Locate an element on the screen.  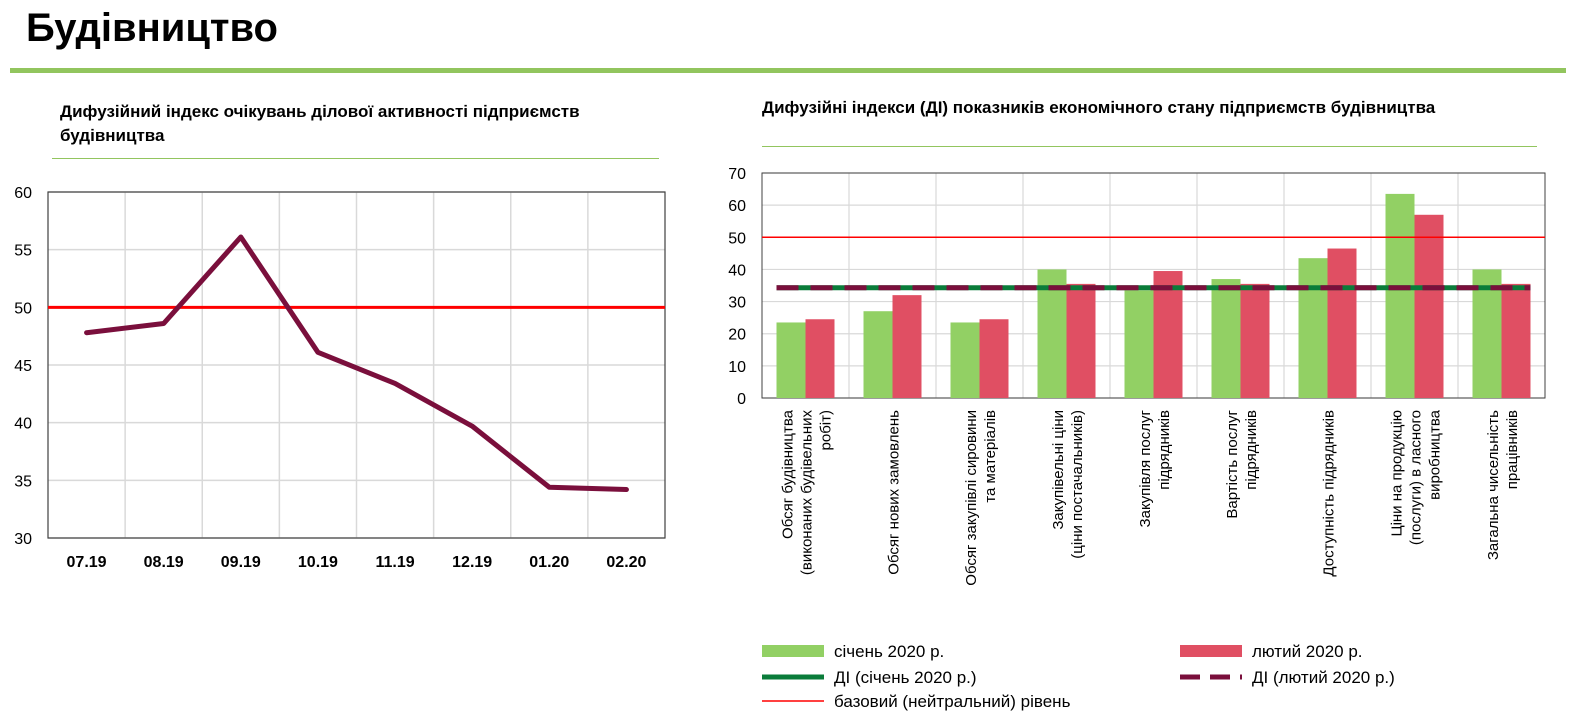
x-tick-label-line: виробництва is located at coordinates (1435, 454).